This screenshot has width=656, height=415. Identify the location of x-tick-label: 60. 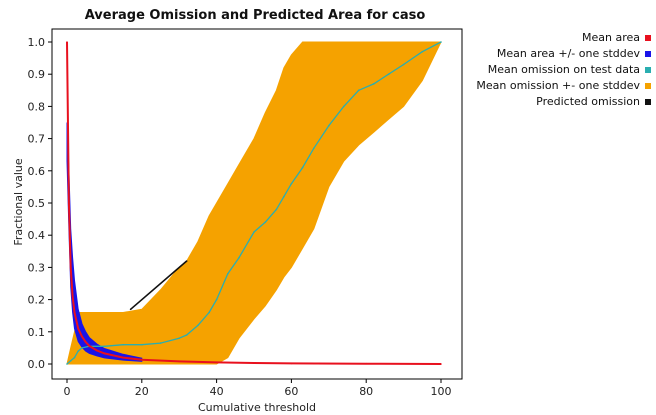
(291, 391).